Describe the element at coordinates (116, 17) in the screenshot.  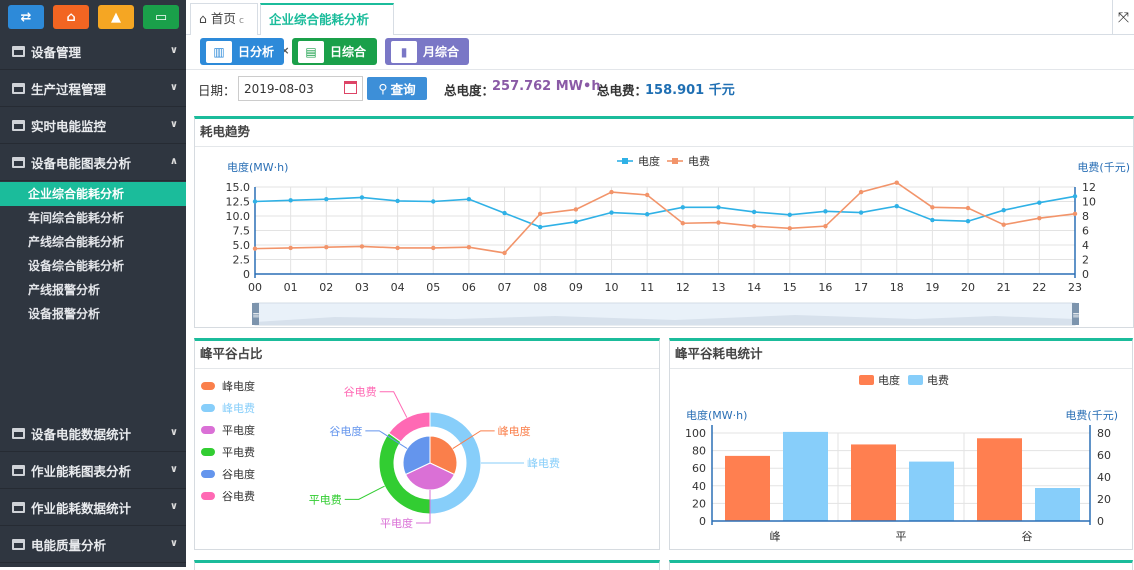
I see `area-chart-icon: ▲` at that location.